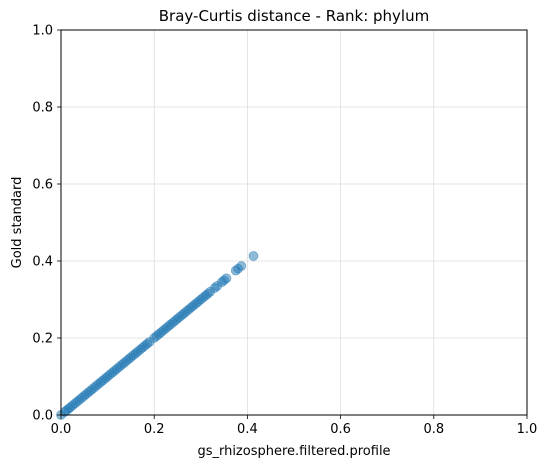  I want to click on x-tick-label: 0.6, so click(340, 429).